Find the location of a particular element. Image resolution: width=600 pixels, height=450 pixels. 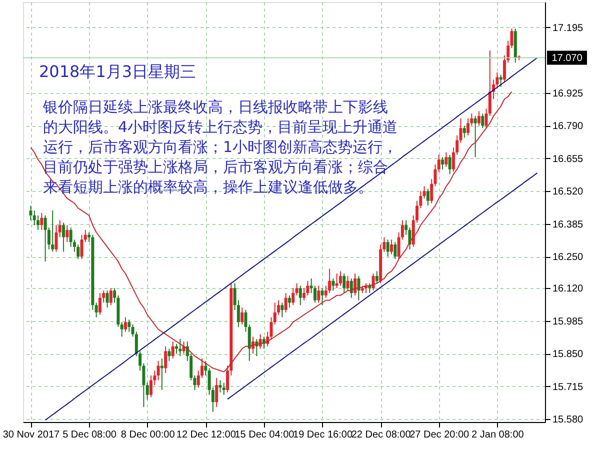

y-tick-label: 15.580 is located at coordinates (568, 420).